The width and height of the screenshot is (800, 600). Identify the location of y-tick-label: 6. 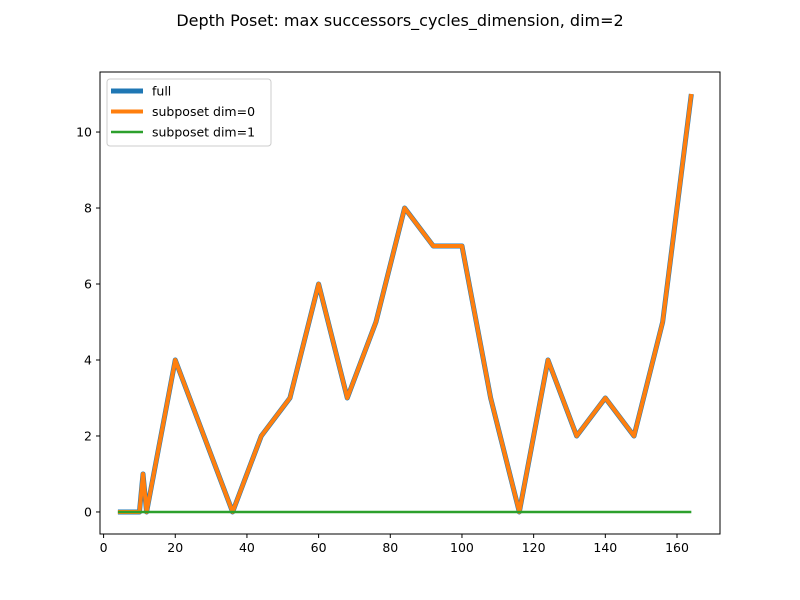
(88, 284).